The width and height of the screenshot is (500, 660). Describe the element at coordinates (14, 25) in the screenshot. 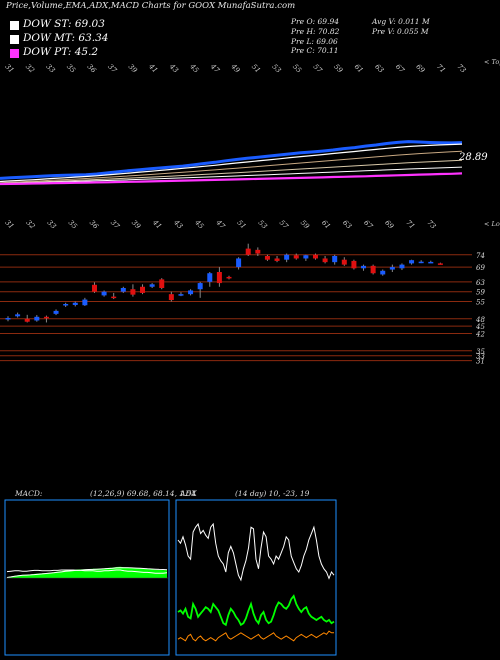

I see `legend-swatch-st` at that location.